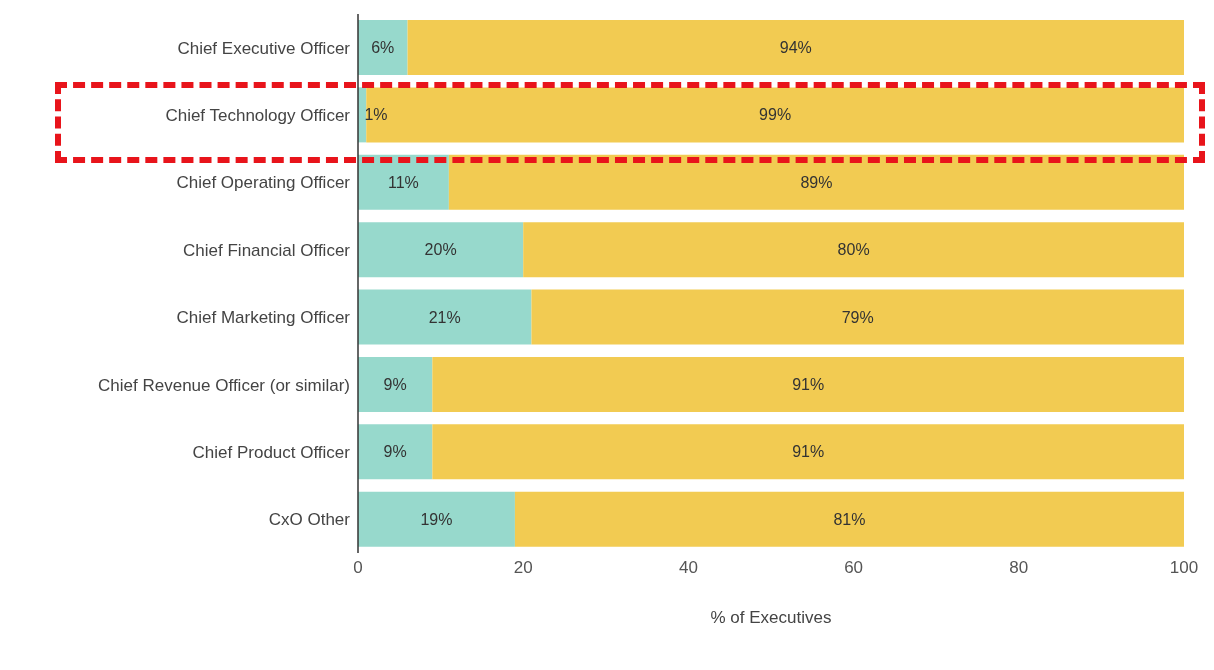 Image resolution: width=1214 pixels, height=670 pixels. I want to click on data-label: 94%, so click(795, 47).